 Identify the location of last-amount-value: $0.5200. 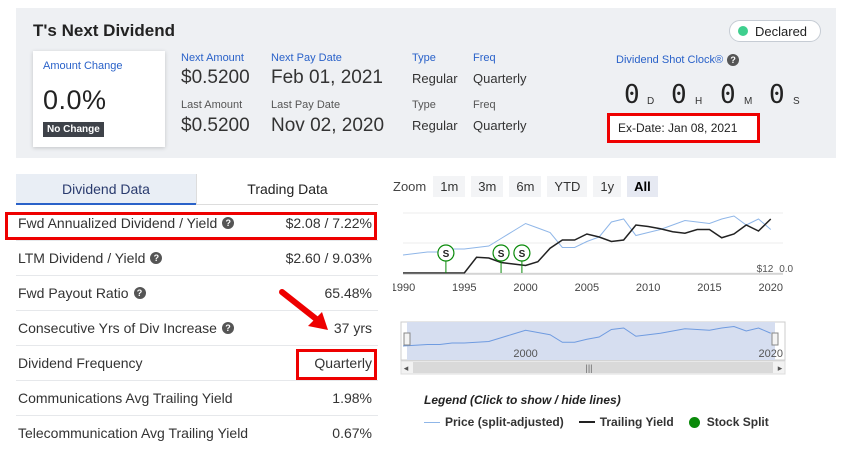
(215, 125).